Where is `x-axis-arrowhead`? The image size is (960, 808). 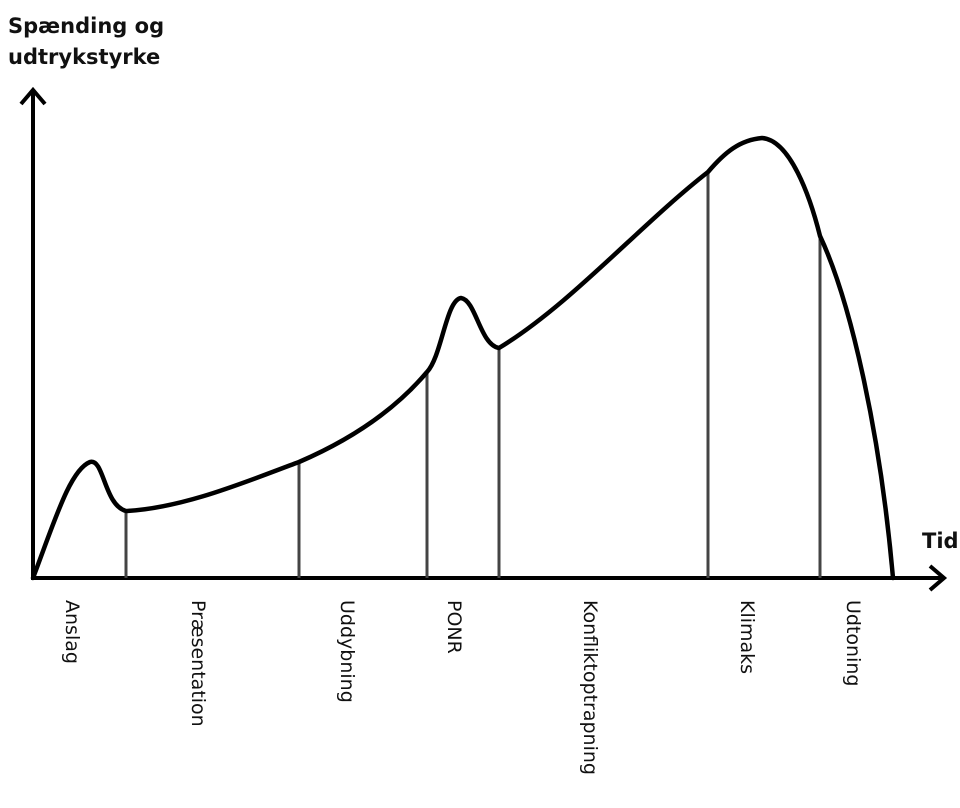
x-axis-arrowhead is located at coordinates (938, 578).